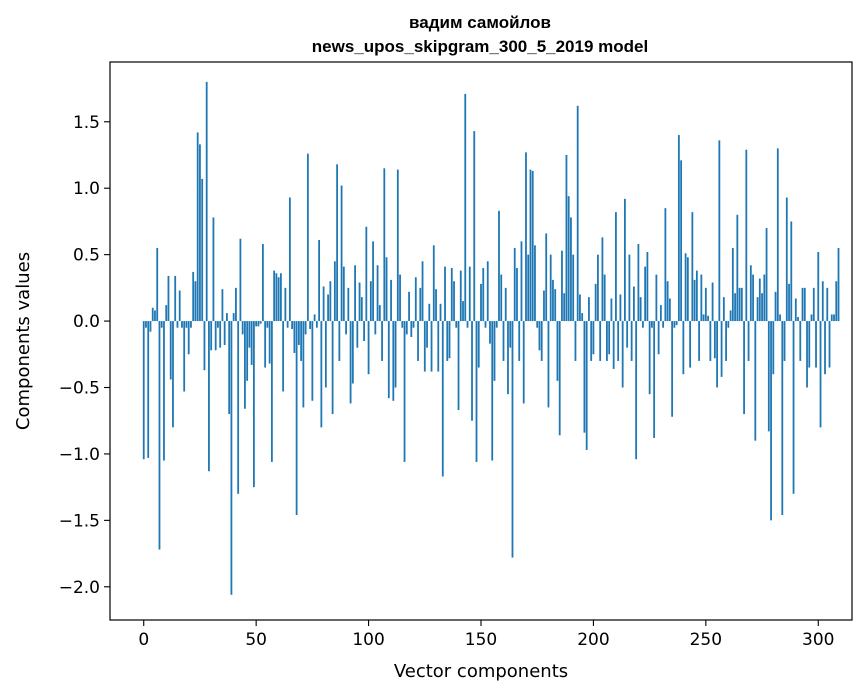  I want to click on y-tick-label: 1.5, so click(86, 123).